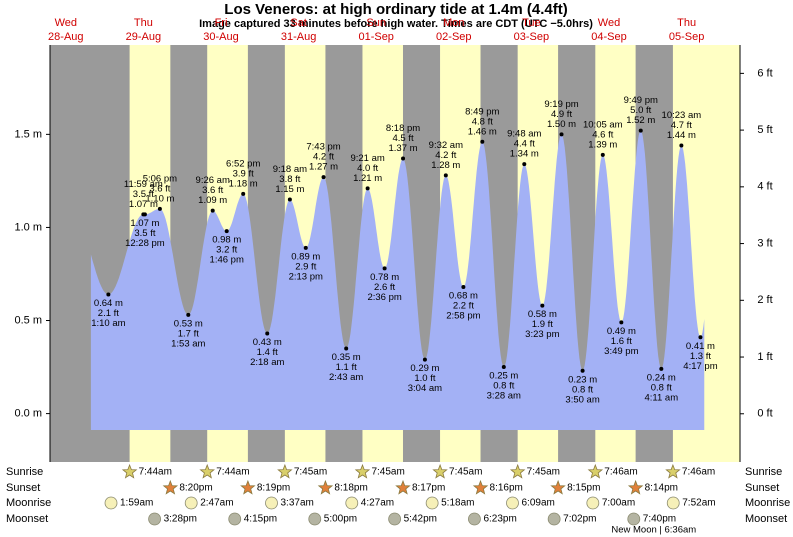  I want to click on tide-label: 1:46 pm, so click(227, 260).